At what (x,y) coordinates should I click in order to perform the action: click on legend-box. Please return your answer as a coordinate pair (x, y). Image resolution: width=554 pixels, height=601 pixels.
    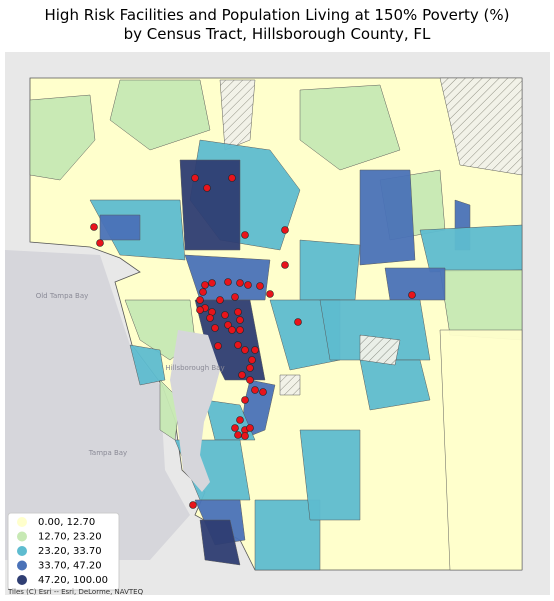
    Looking at the image, I should click on (63, 551).